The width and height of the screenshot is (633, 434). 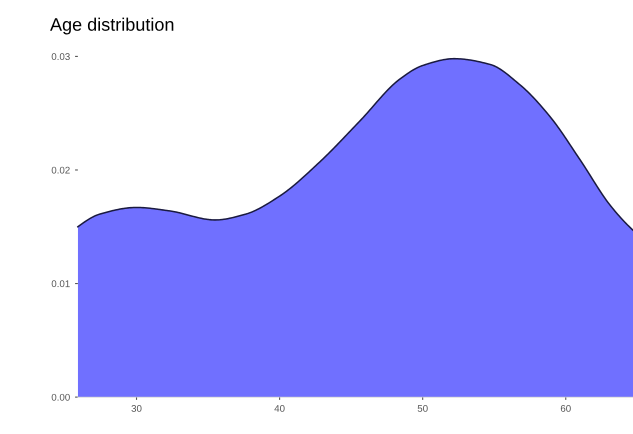 I want to click on y-tick-label: 0.01, so click(x=61, y=284).